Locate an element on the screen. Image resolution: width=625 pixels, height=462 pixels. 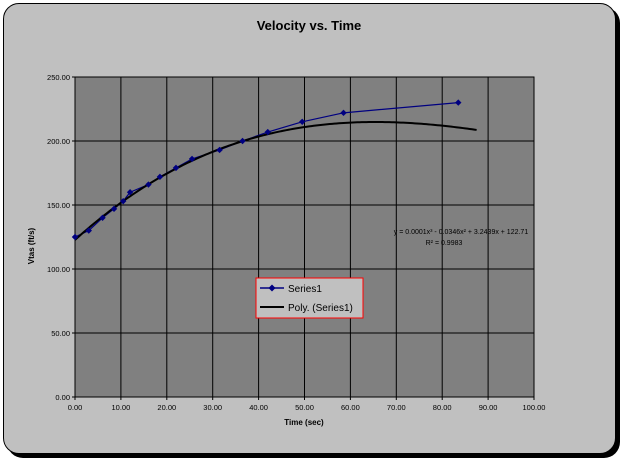
y-tick-label: 150.00 is located at coordinates (58, 205).